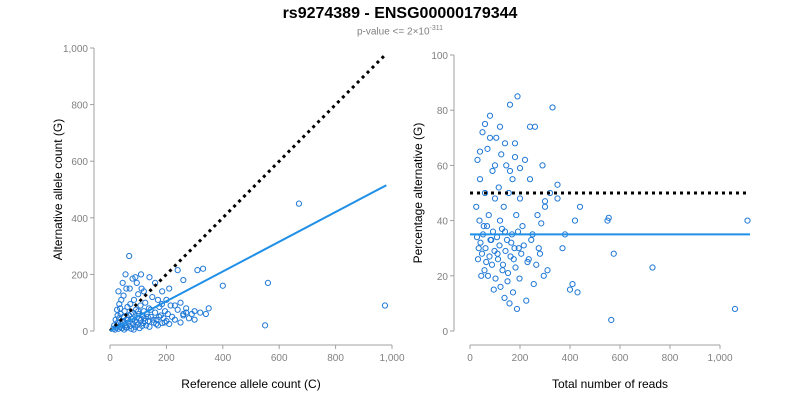 The image size is (800, 400). I want to click on y-tick-label: 200, so click(79, 275).